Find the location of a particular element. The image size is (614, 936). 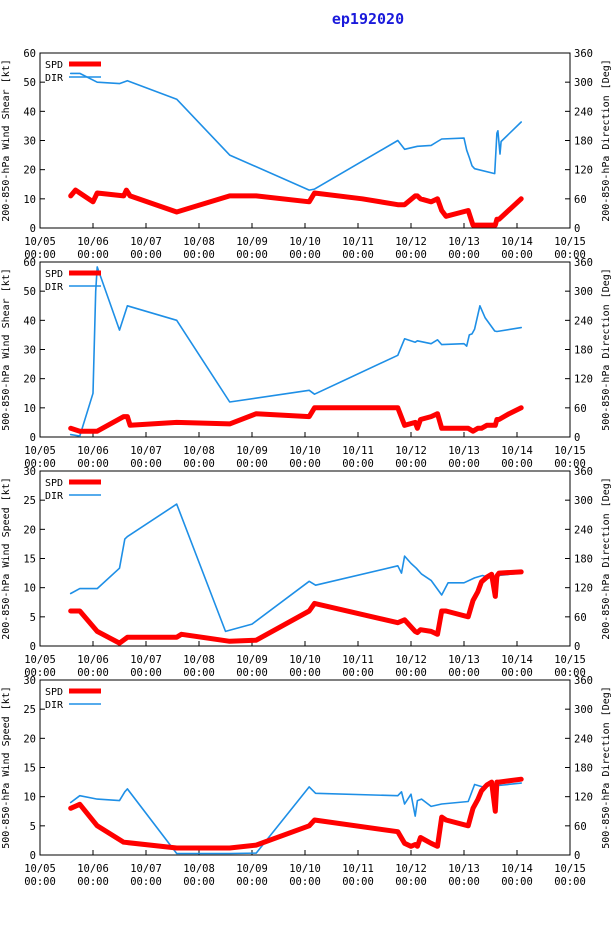

y-tick-label: 20 is located at coordinates (29, 380).